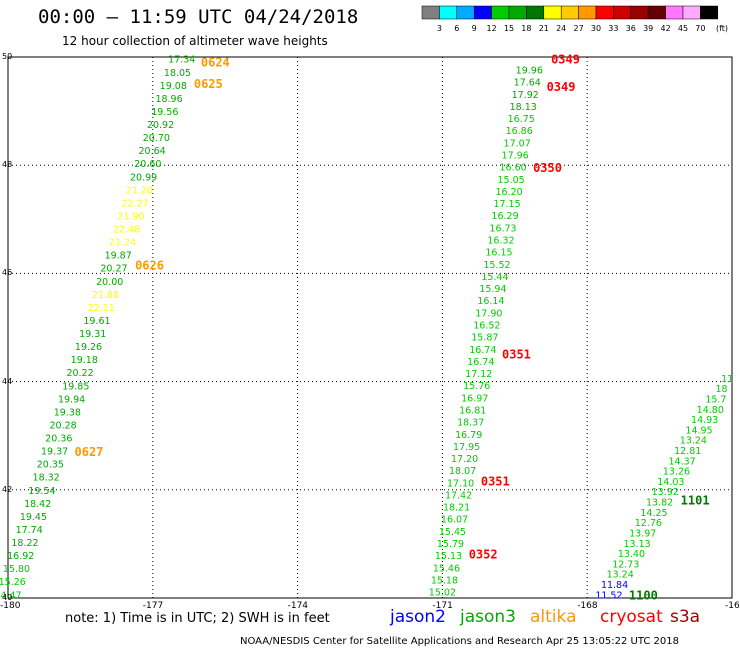 The height and width of the screenshot is (650, 740). Describe the element at coordinates (7, 273) in the screenshot. I see `lat-tick-label: 46` at that location.